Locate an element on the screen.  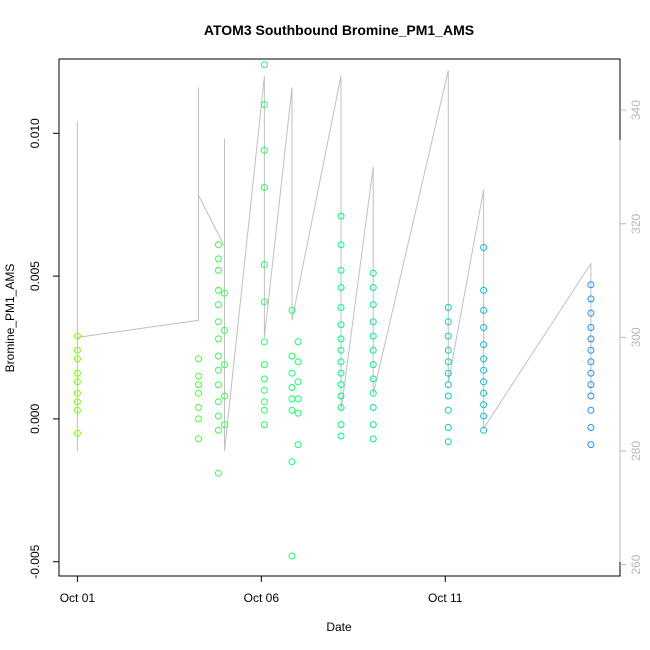
y-axis: -0.005 0.000 0.005 0.010 is located at coordinates (44, 348).